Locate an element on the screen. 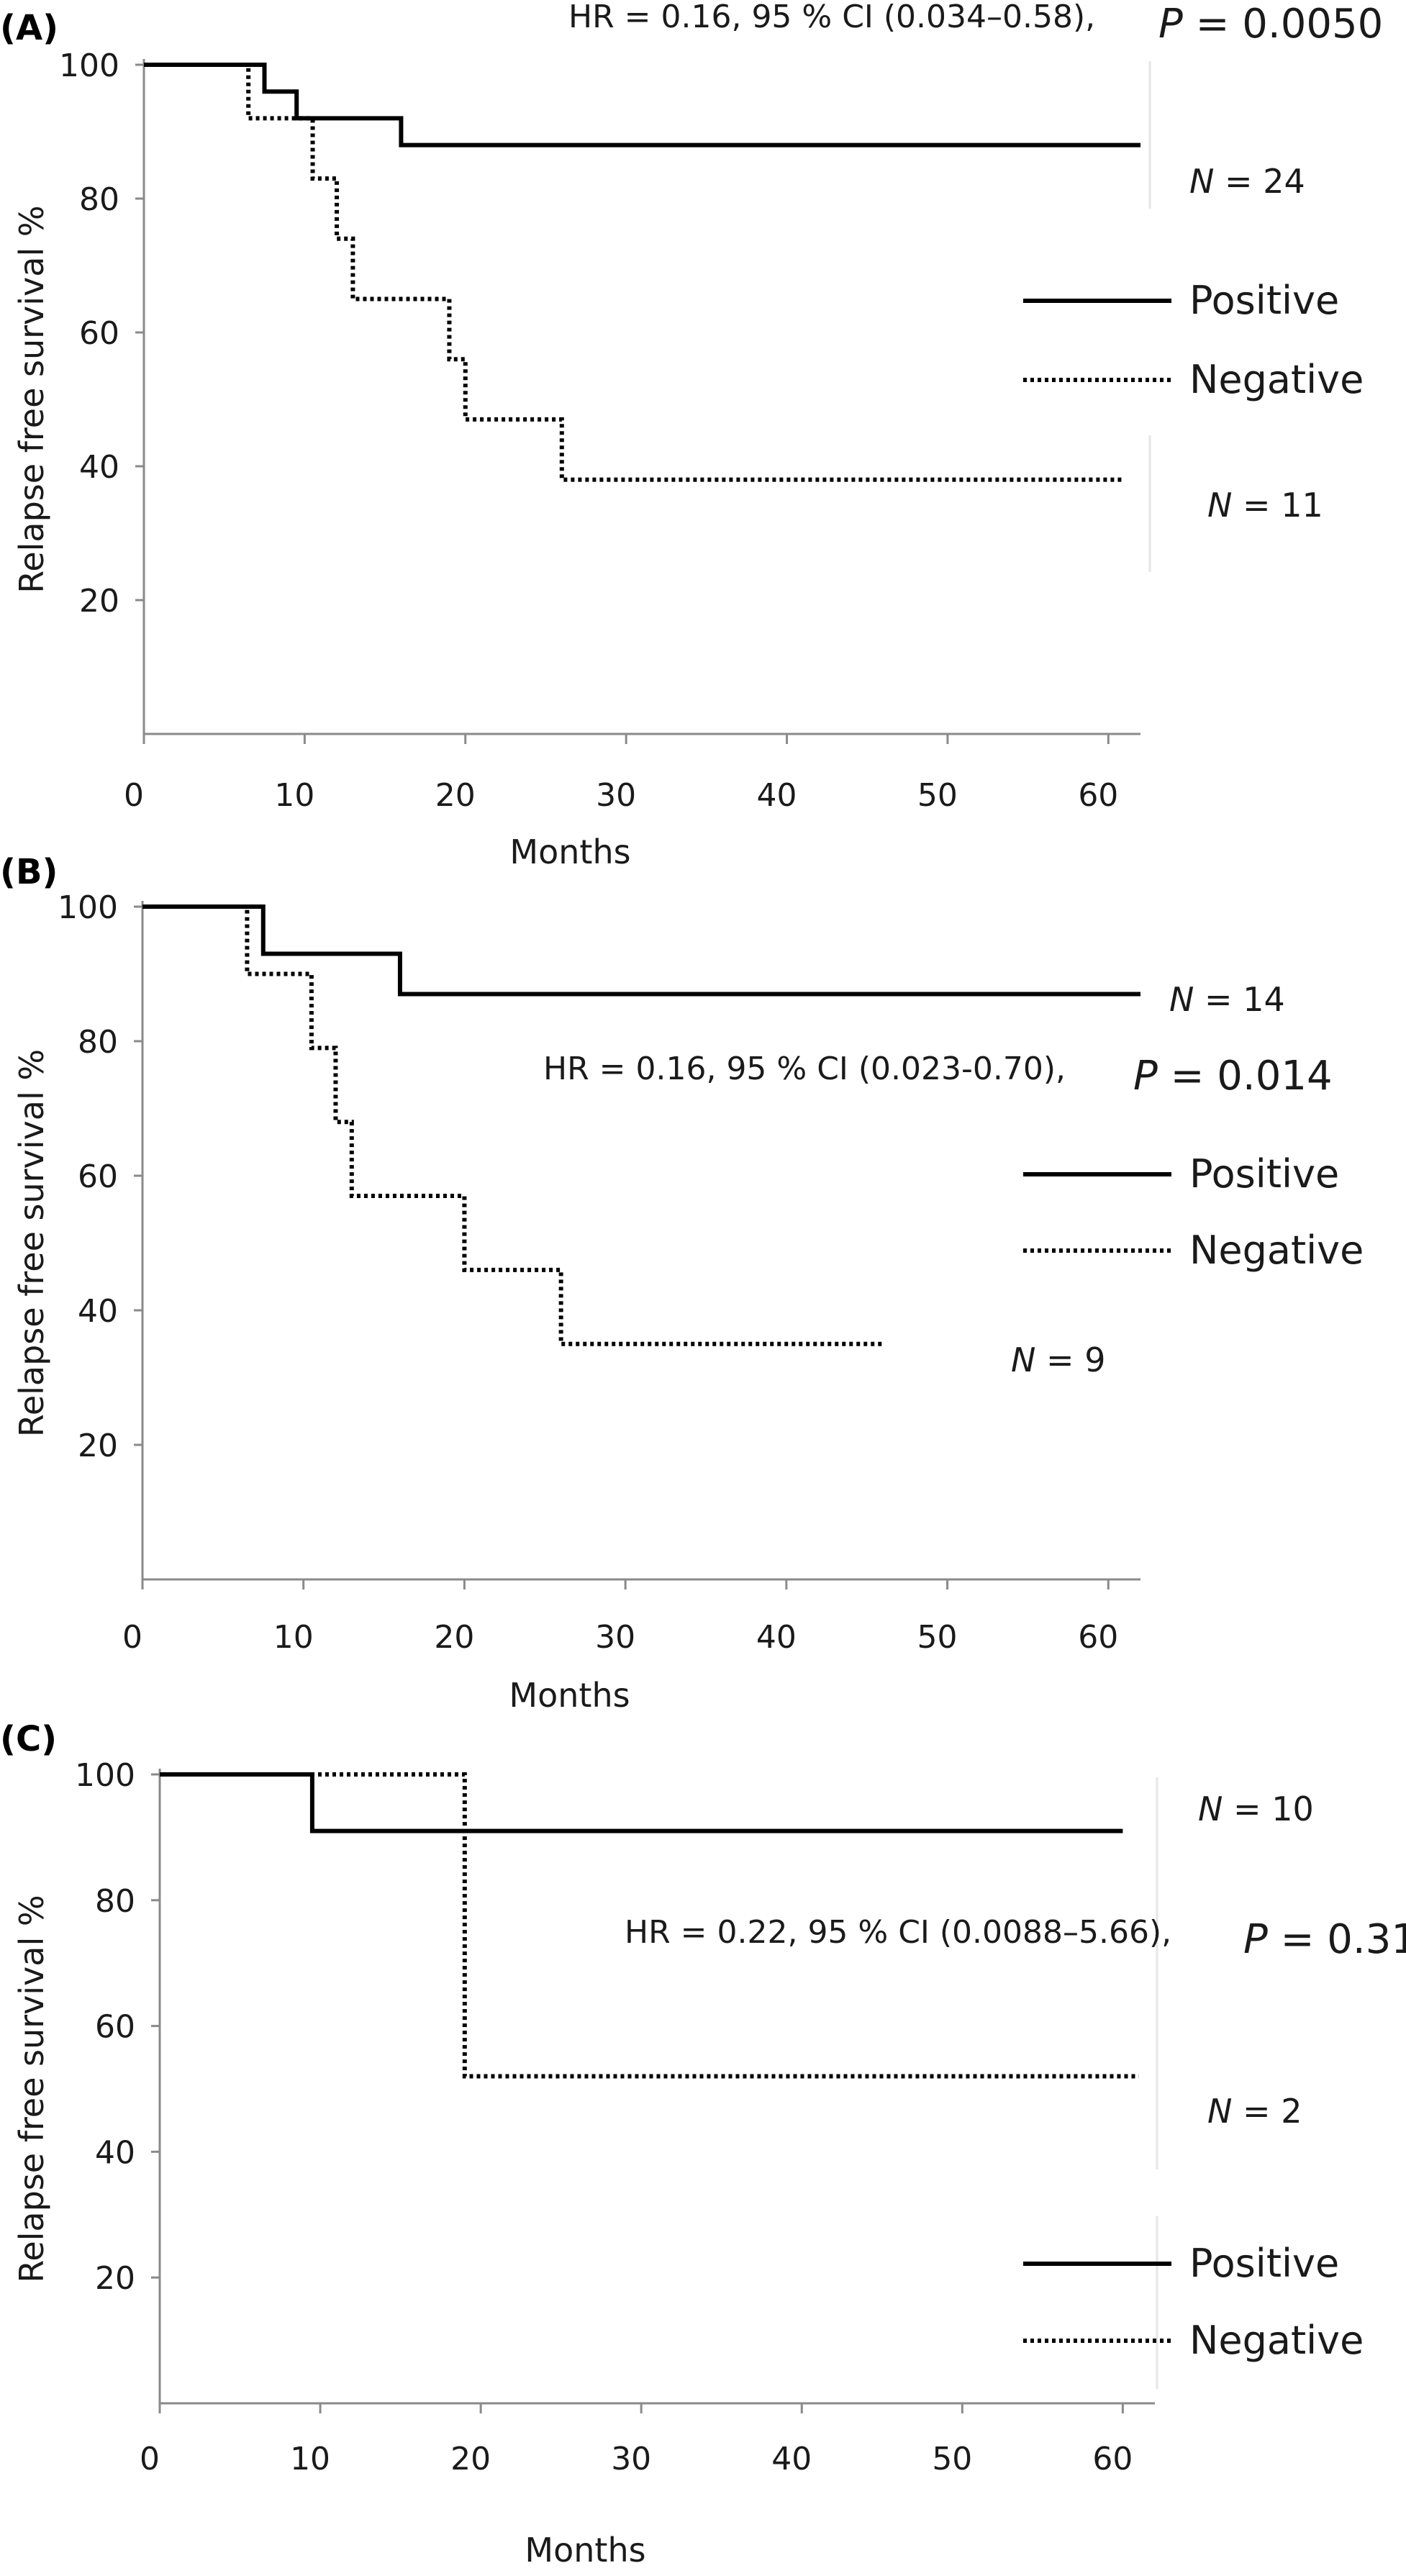  p-value-annotation: P = 0.0050 is located at coordinates (1270, 24).